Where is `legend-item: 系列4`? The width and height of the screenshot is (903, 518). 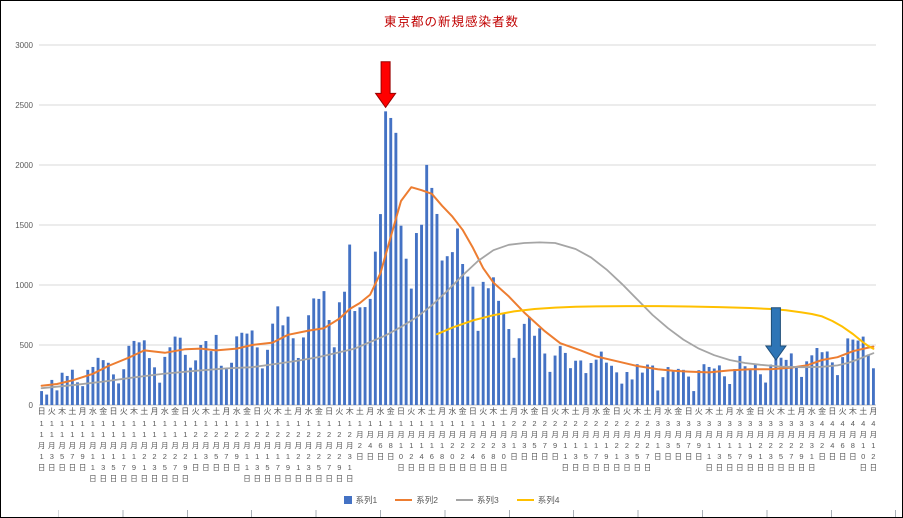 legend-item: 系列4 is located at coordinates (538, 500).